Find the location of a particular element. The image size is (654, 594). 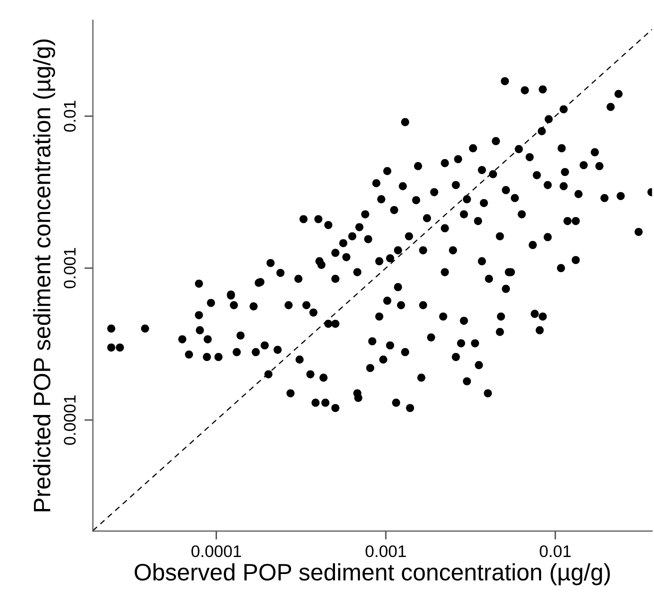

y-tick-label: 0.0001 is located at coordinates (70, 420).